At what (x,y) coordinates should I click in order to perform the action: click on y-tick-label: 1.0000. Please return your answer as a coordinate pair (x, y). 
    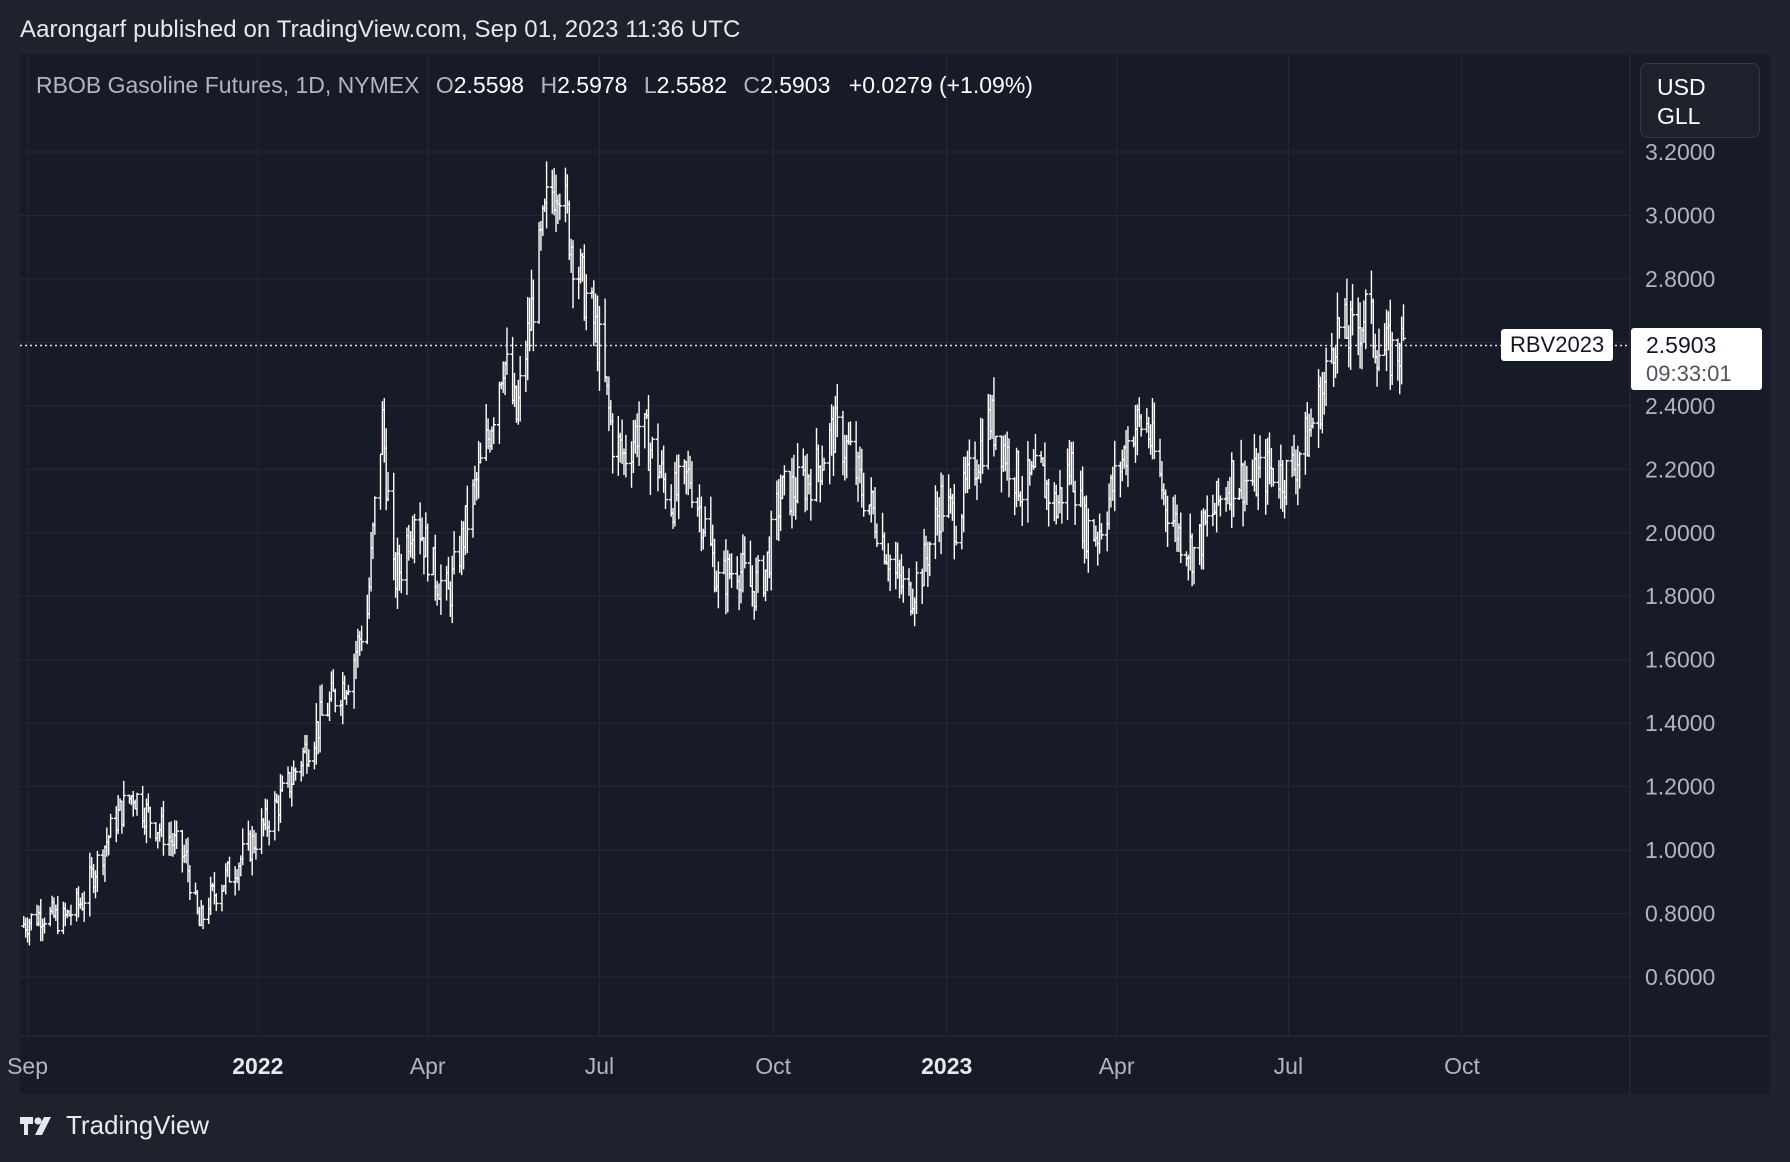
    Looking at the image, I should click on (1680, 850).